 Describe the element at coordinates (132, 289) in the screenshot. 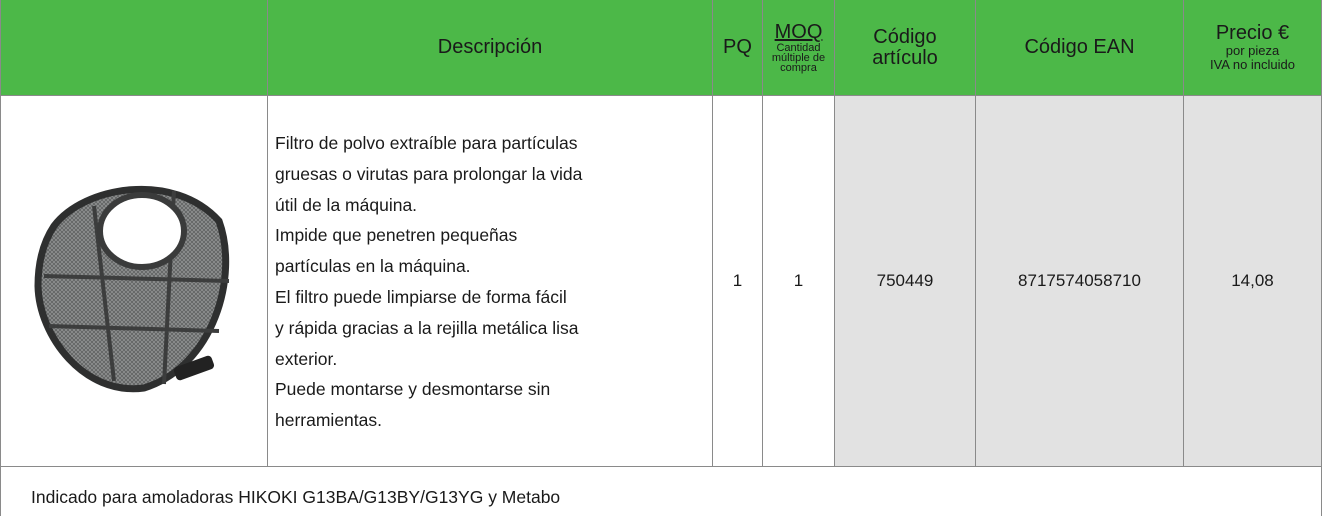

I see `product-image` at that location.